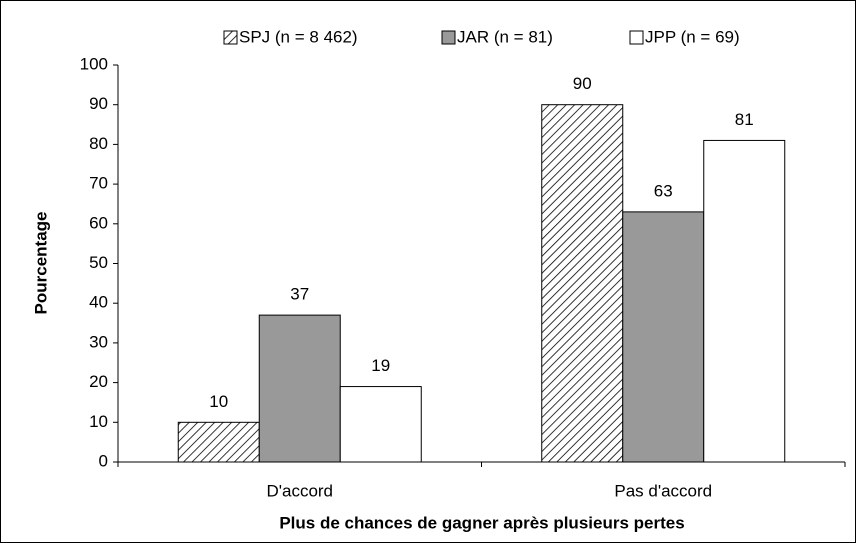 Image resolution: width=856 pixels, height=543 pixels. Describe the element at coordinates (98, 421) in the screenshot. I see `y-tick-label: 10` at that location.